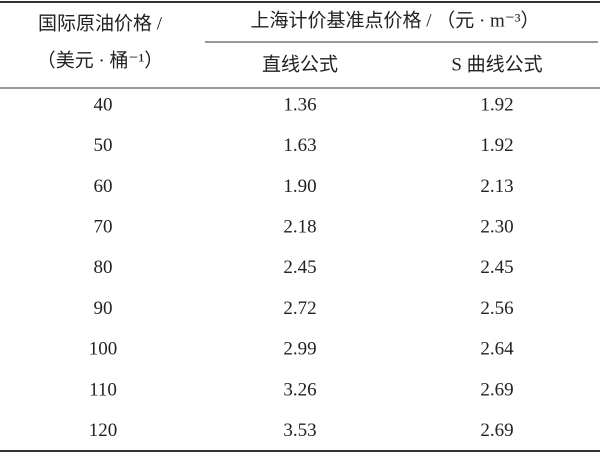 Image resolution: width=600 pixels, height=458 pixels. Describe the element at coordinates (103, 308) in the screenshot. I see `table-cell: 90` at that location.